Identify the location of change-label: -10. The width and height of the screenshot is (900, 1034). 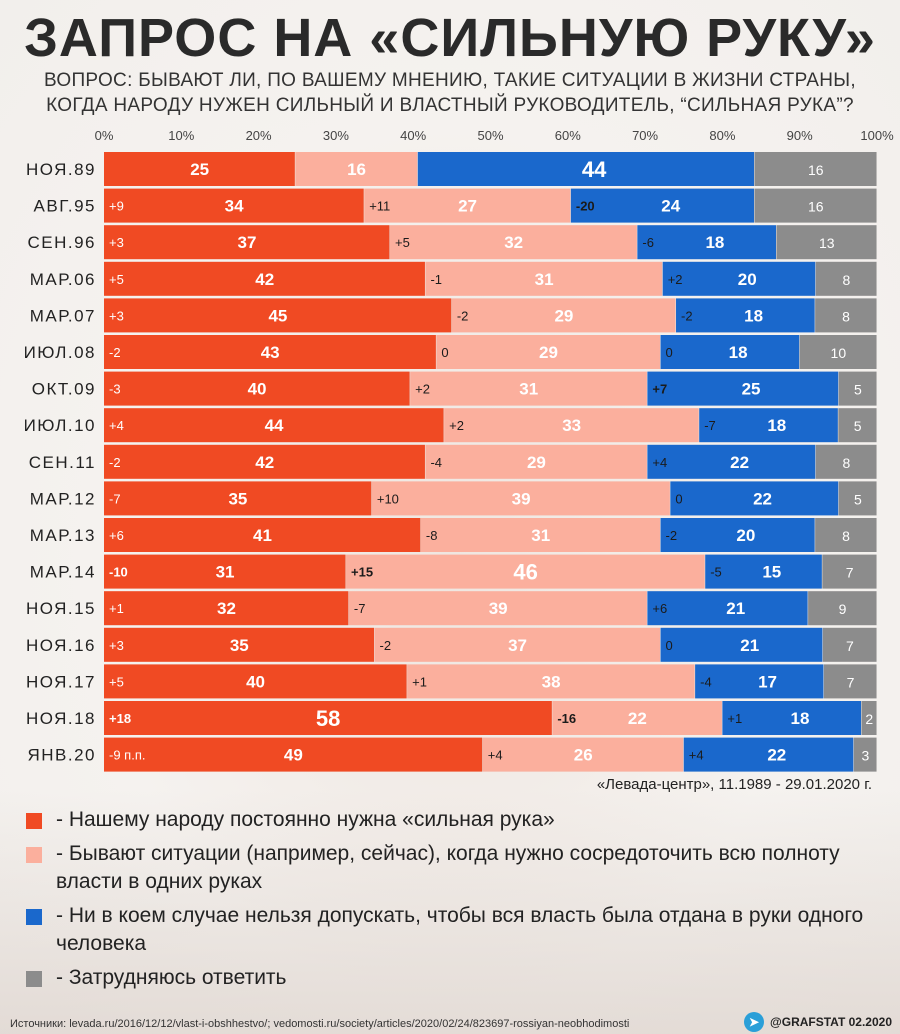
(118, 572).